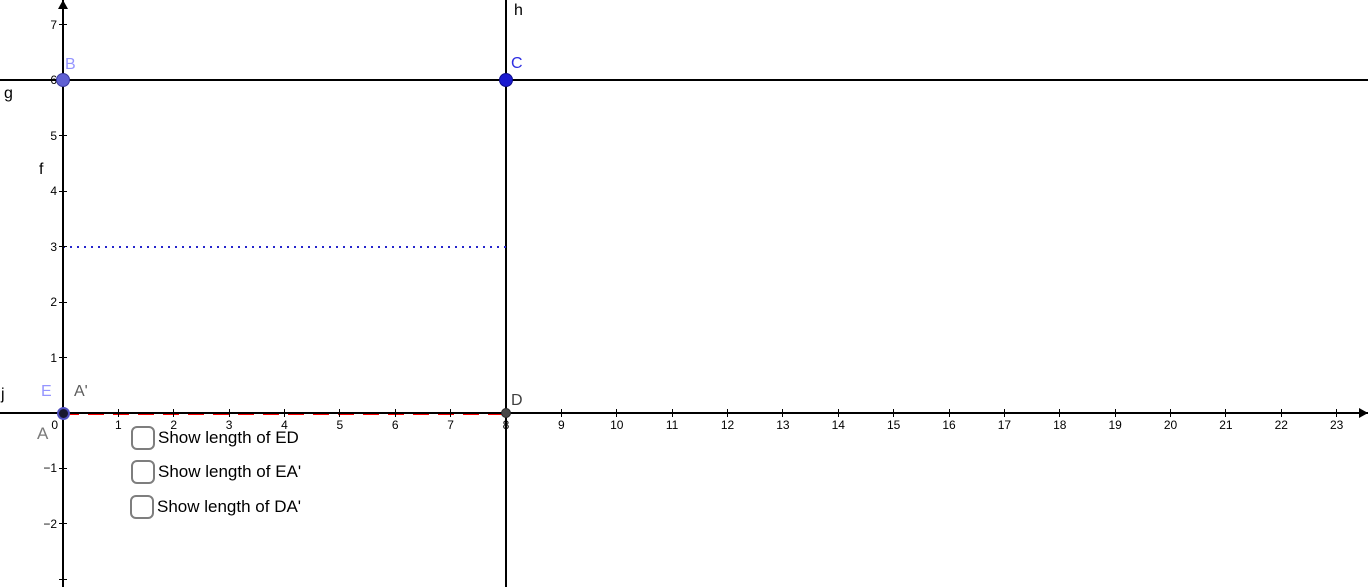 This screenshot has height=587, width=1368. Describe the element at coordinates (228, 437) in the screenshot. I see `show-length-ed-label: Show length of ED` at that location.